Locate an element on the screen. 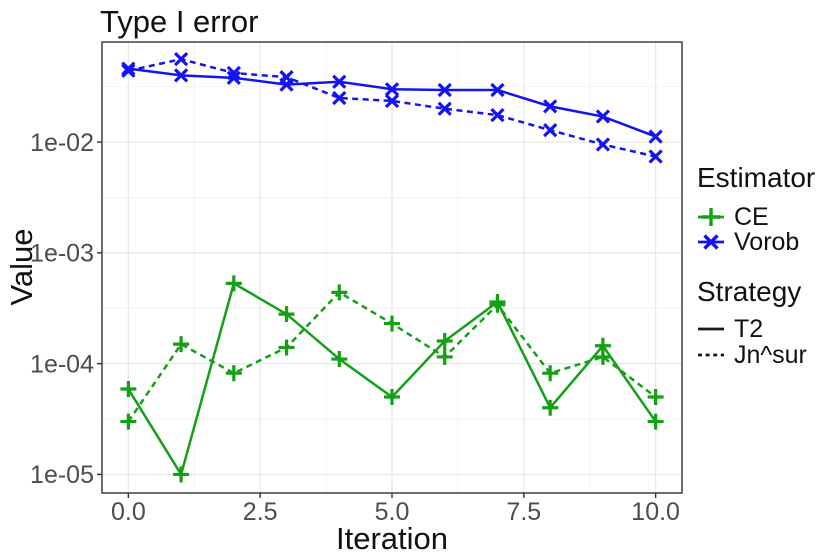 The width and height of the screenshot is (830, 554). y-tick-label: 1e-05 is located at coordinates (62, 475).